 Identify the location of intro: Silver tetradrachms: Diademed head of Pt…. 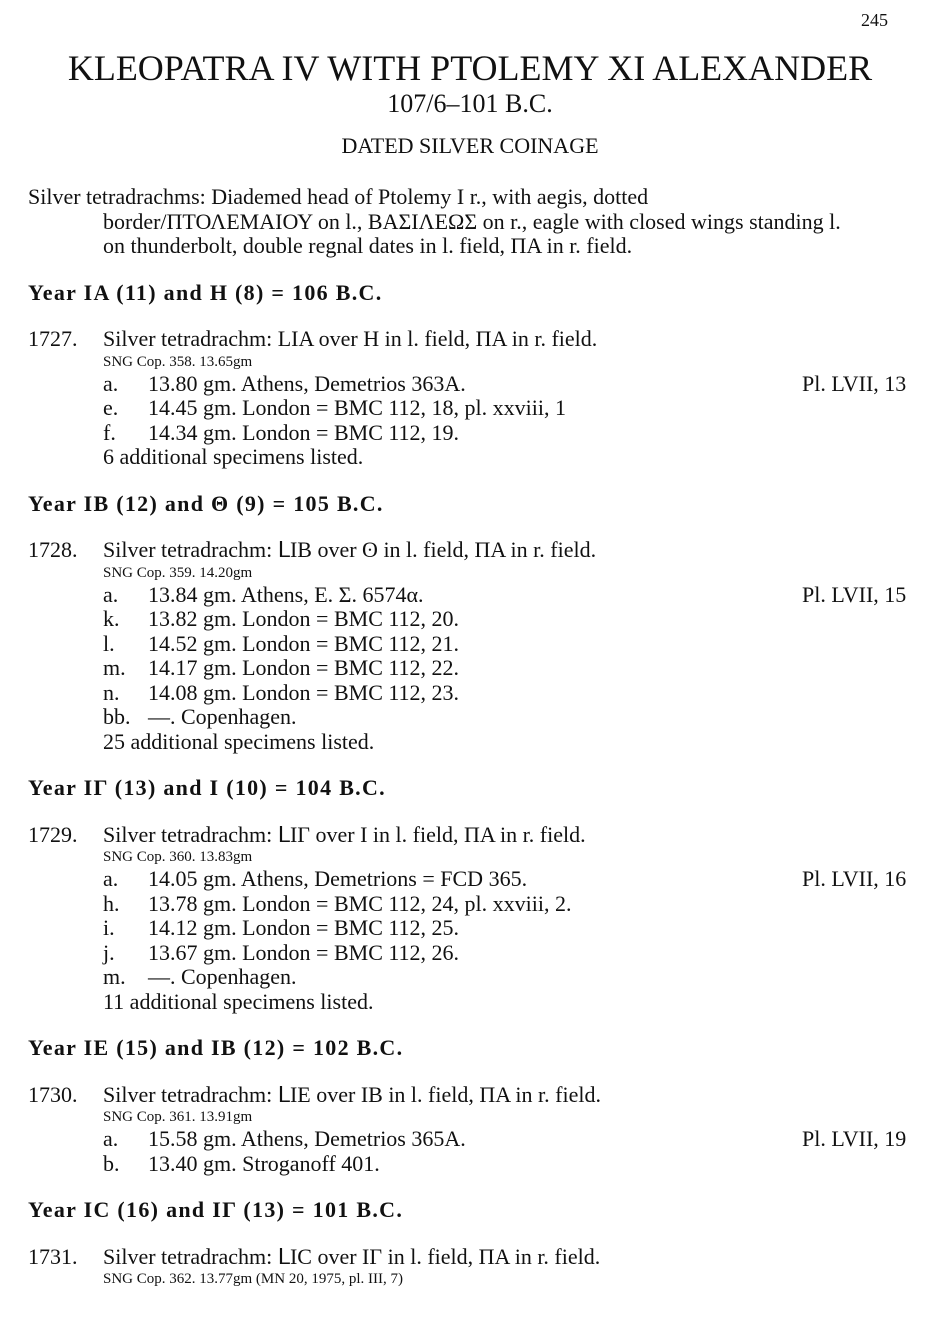
(480, 221).